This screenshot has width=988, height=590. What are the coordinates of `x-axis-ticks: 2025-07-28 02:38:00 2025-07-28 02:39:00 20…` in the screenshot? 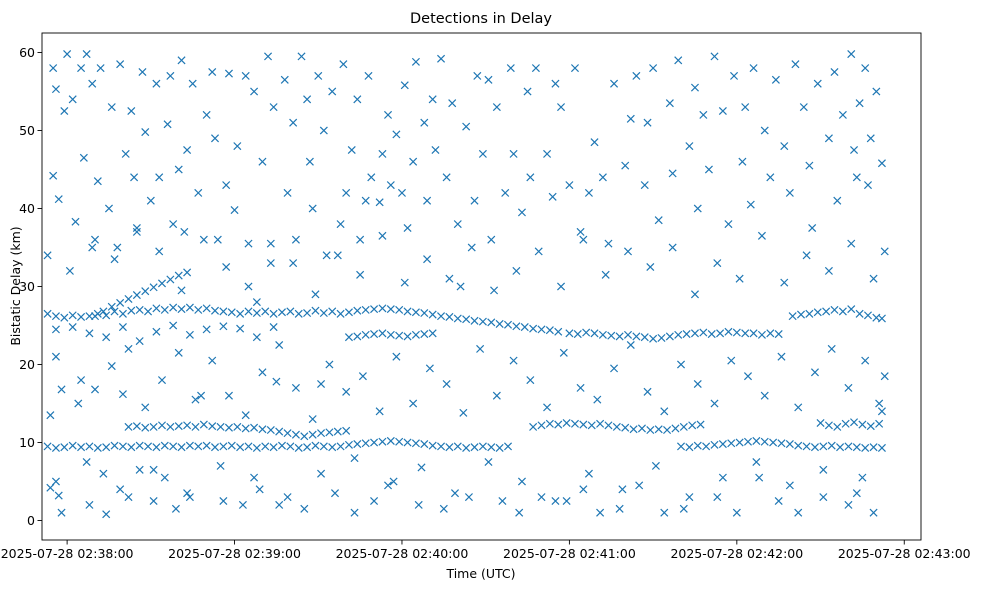 It's located at (486, 550).